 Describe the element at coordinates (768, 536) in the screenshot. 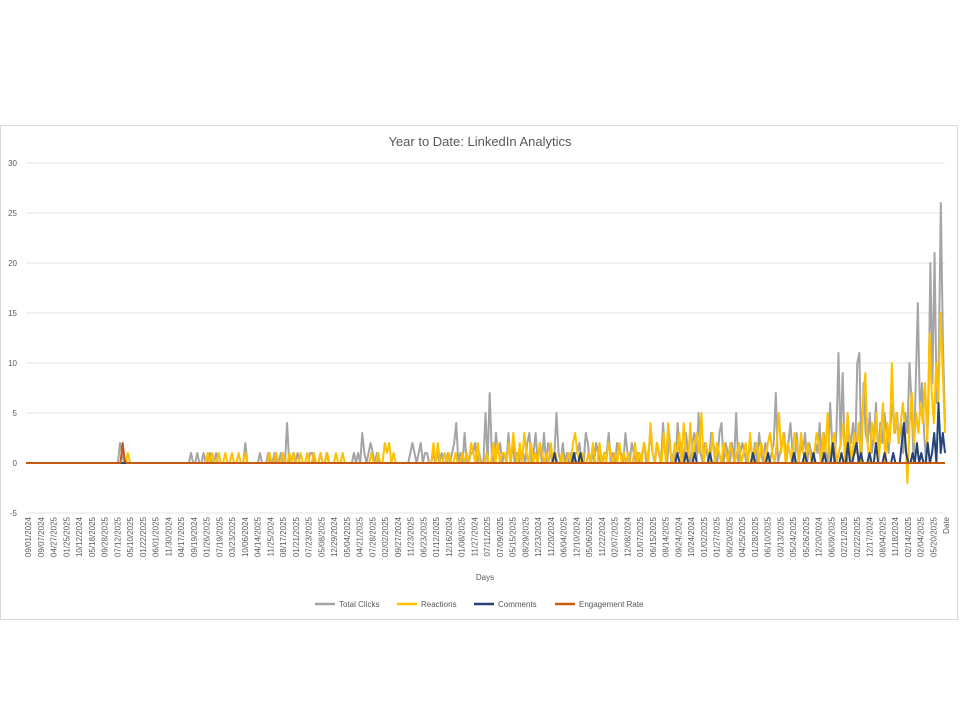

I see `x-tick-label: 06/10/2025` at that location.